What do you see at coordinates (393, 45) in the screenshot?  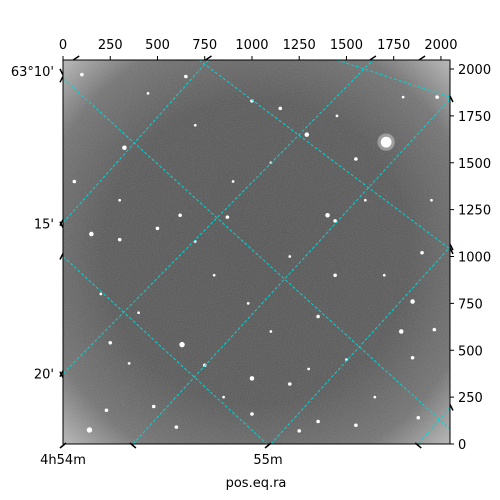 I see `x-tick-label: 1750` at bounding box center [393, 45].